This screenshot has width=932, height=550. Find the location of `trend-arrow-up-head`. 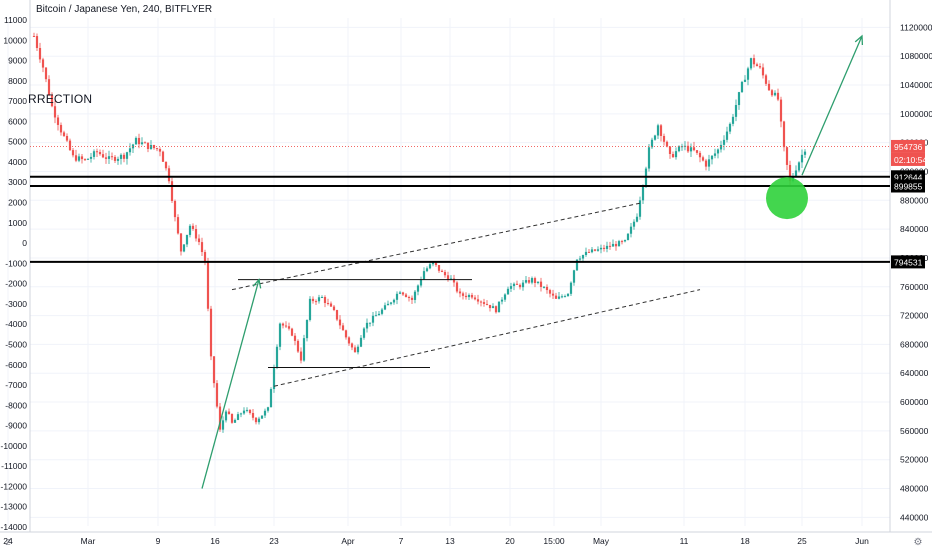

trend-arrow-up-head is located at coordinates (257, 283).